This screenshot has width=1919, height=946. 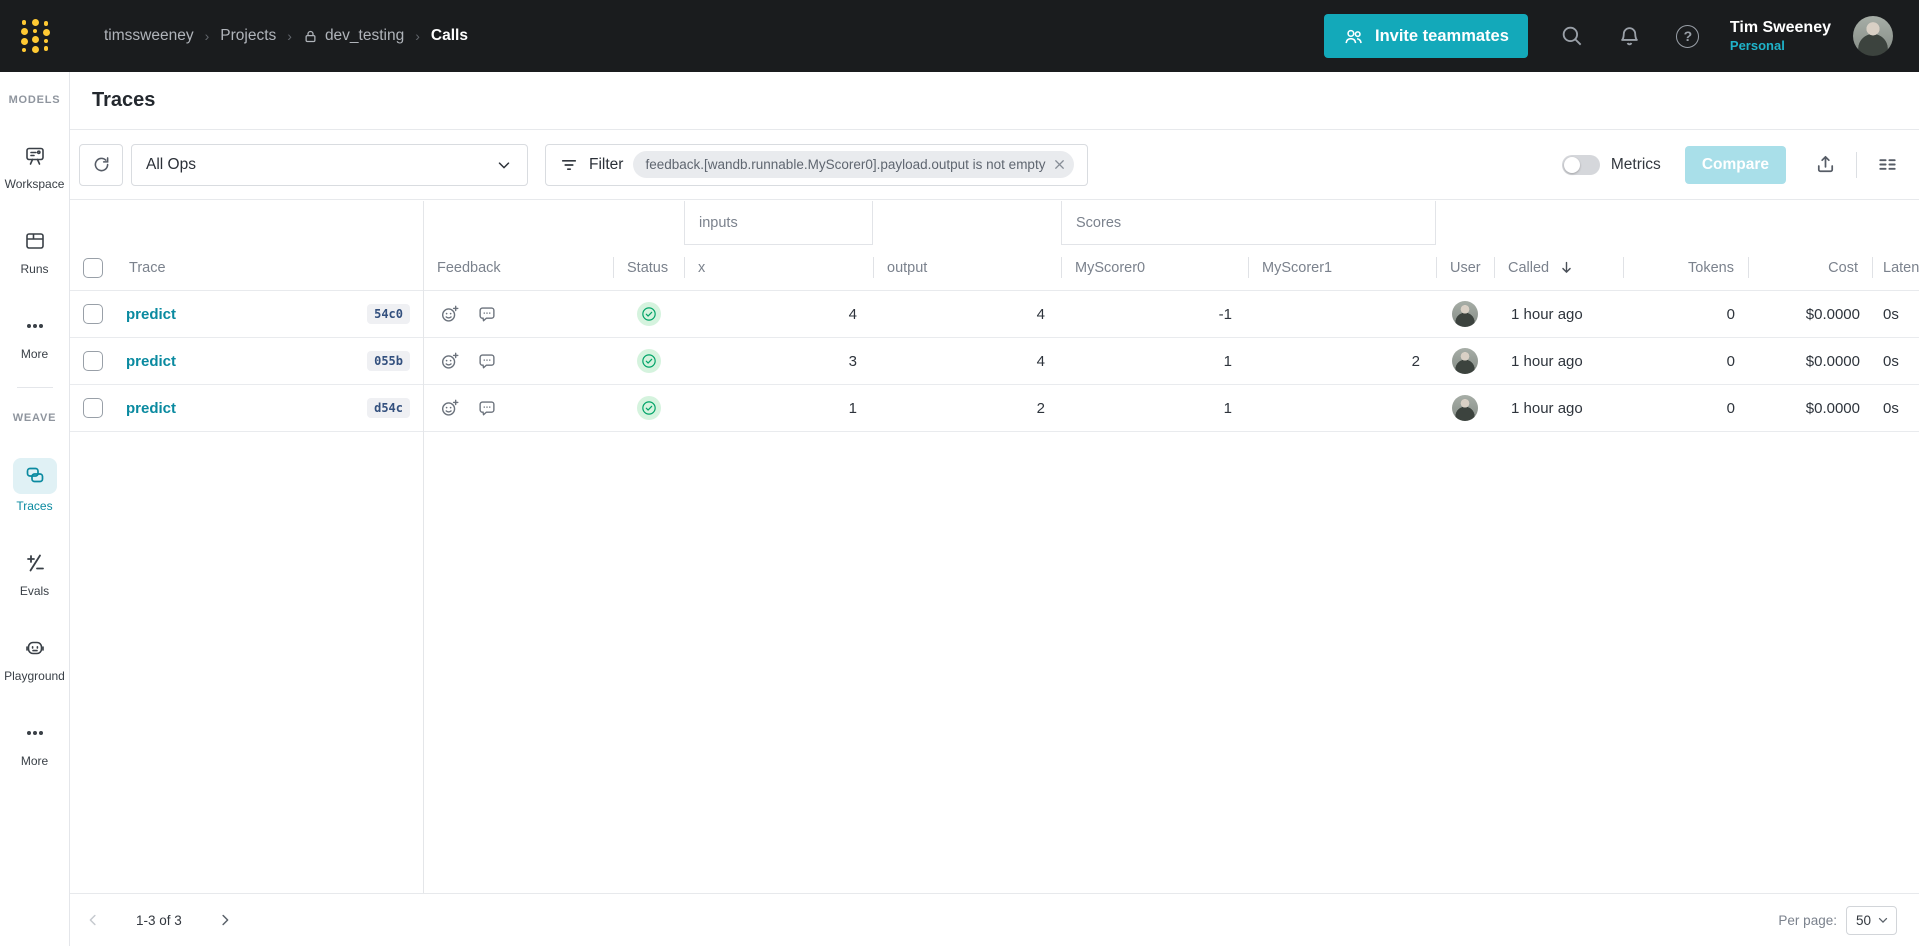 What do you see at coordinates (35, 733) in the screenshot?
I see `overflow-dots-icon` at bounding box center [35, 733].